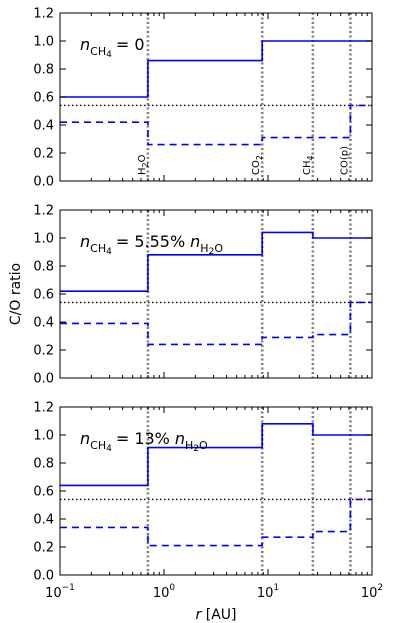  Describe the element at coordinates (60, 592) in the screenshot. I see `x-tick-label: 10⁻¹` at that location.